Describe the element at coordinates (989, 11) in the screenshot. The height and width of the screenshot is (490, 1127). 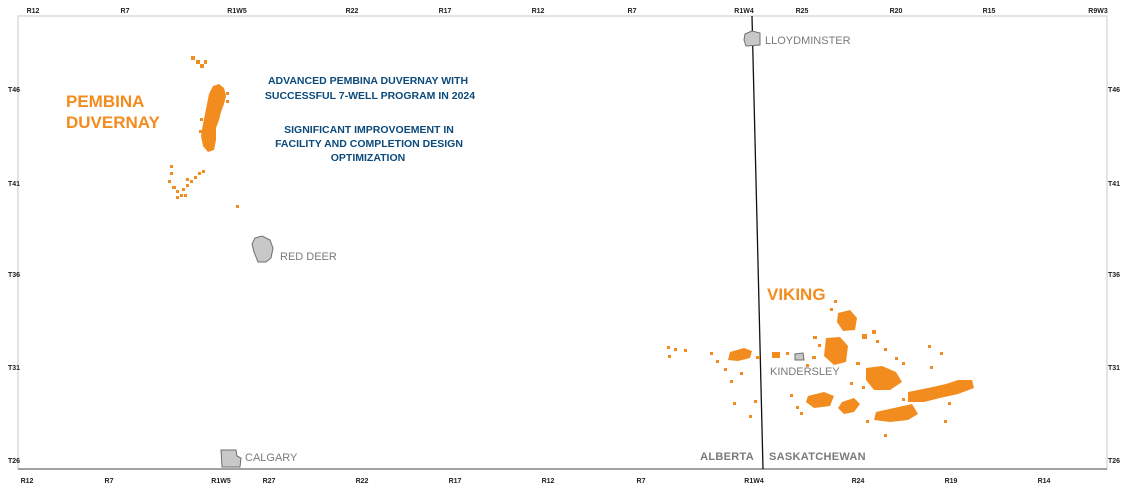
I see `range-label: R15` at that location.